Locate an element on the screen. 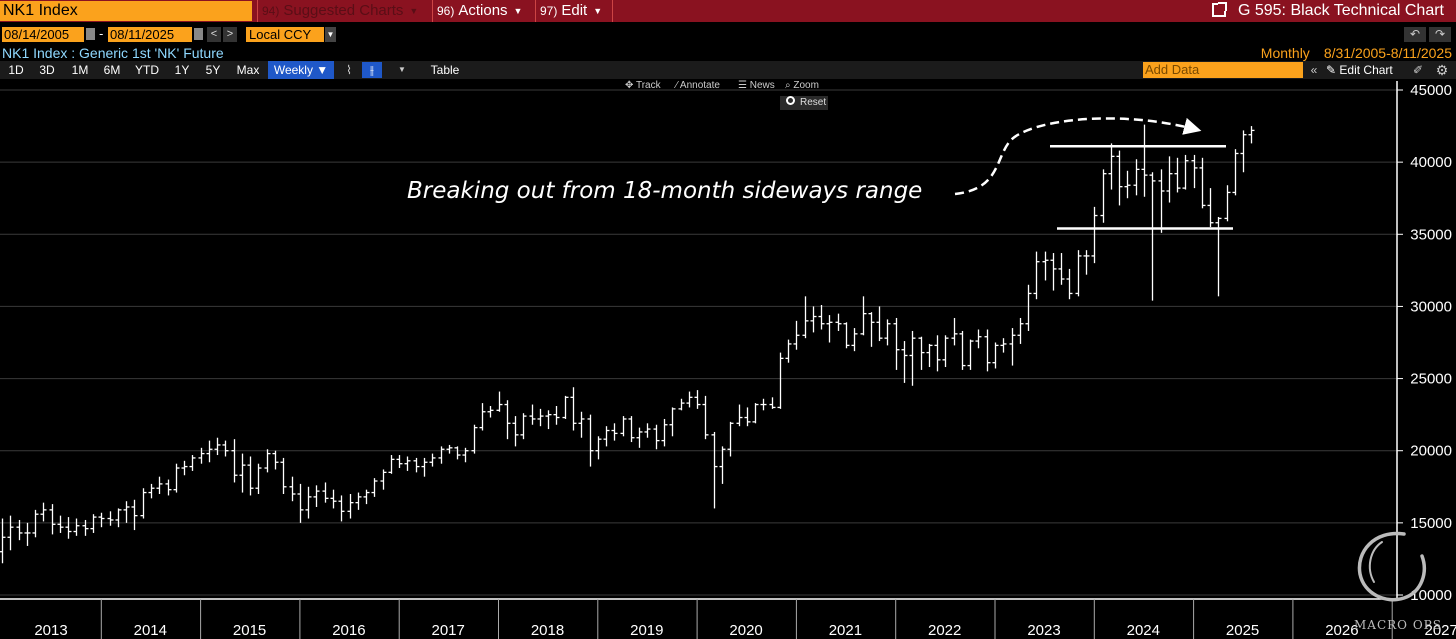 This screenshot has width=1456, height=639. table-button: Table is located at coordinates (445, 70).